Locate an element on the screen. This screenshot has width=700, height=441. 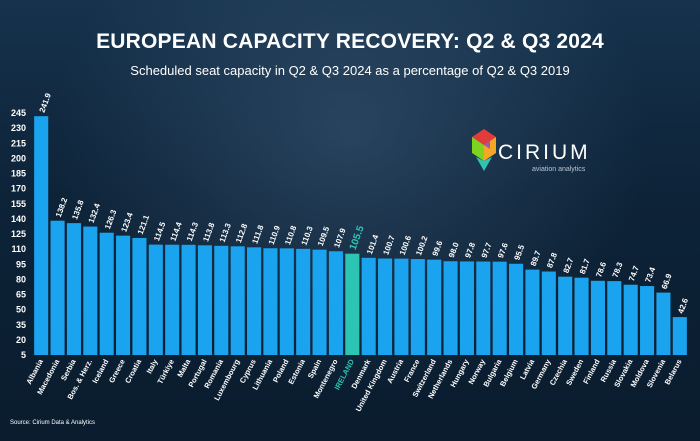
data-label: 114.3 is located at coordinates (192, 231).